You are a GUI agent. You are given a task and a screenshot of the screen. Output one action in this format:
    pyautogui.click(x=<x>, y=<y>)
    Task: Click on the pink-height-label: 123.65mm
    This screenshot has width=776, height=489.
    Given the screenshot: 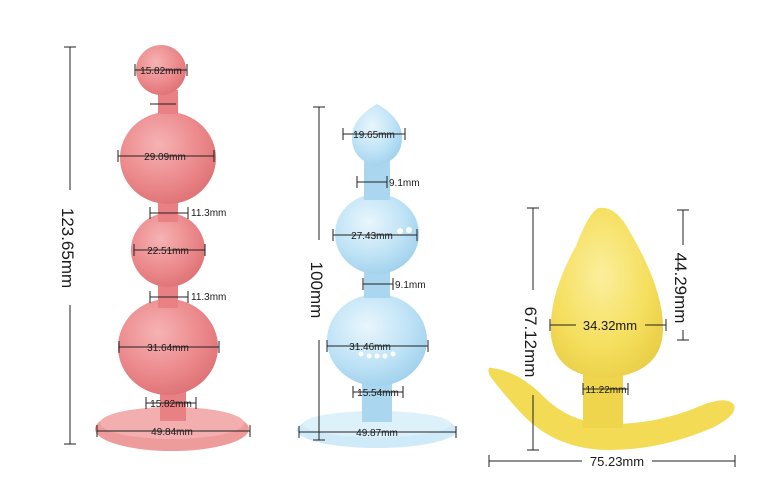 What is the action you would take?
    pyautogui.click(x=67, y=248)
    